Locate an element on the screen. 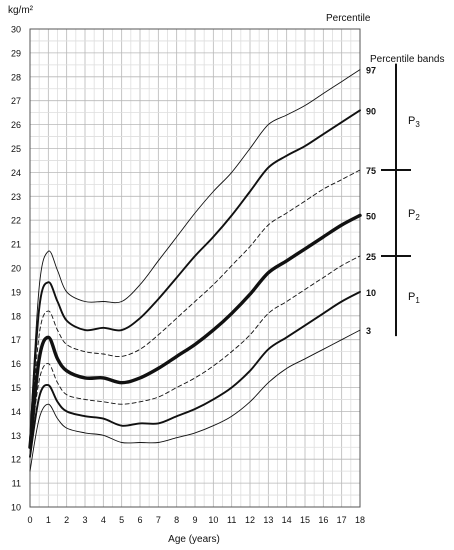 Image resolution: width=454 pixels, height=550 pixels. percentile-75-label: 75 is located at coordinates (371, 171).